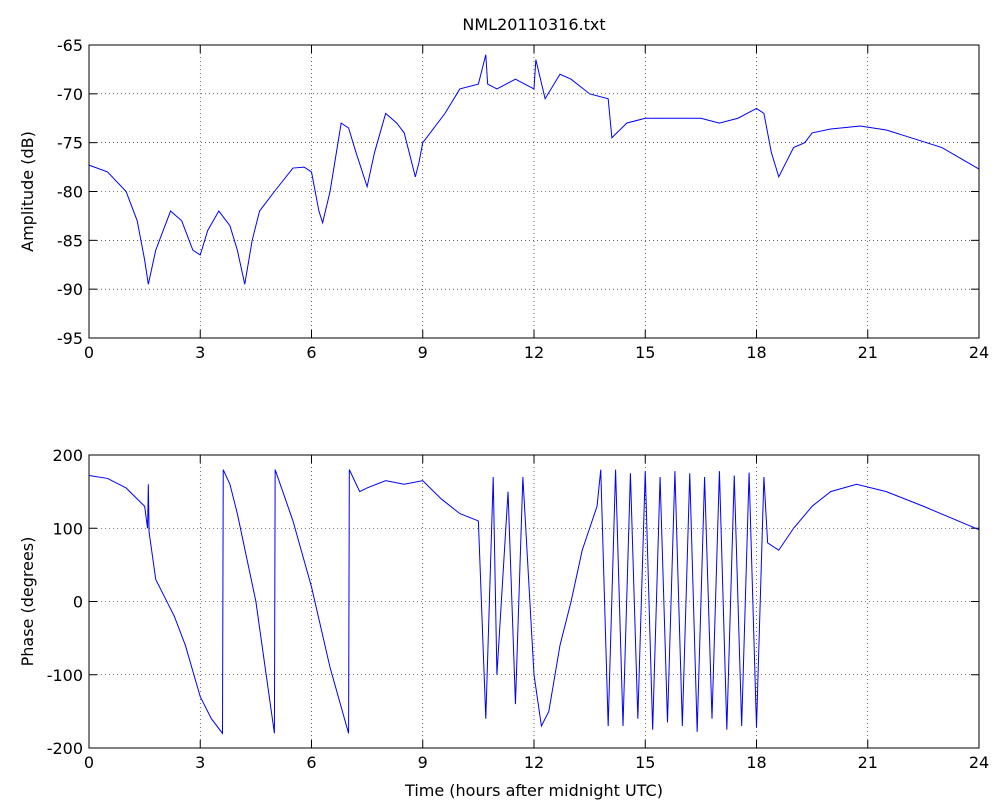 The width and height of the screenshot is (998, 810). I want to click on y-tick-label: 100, so click(67, 528).